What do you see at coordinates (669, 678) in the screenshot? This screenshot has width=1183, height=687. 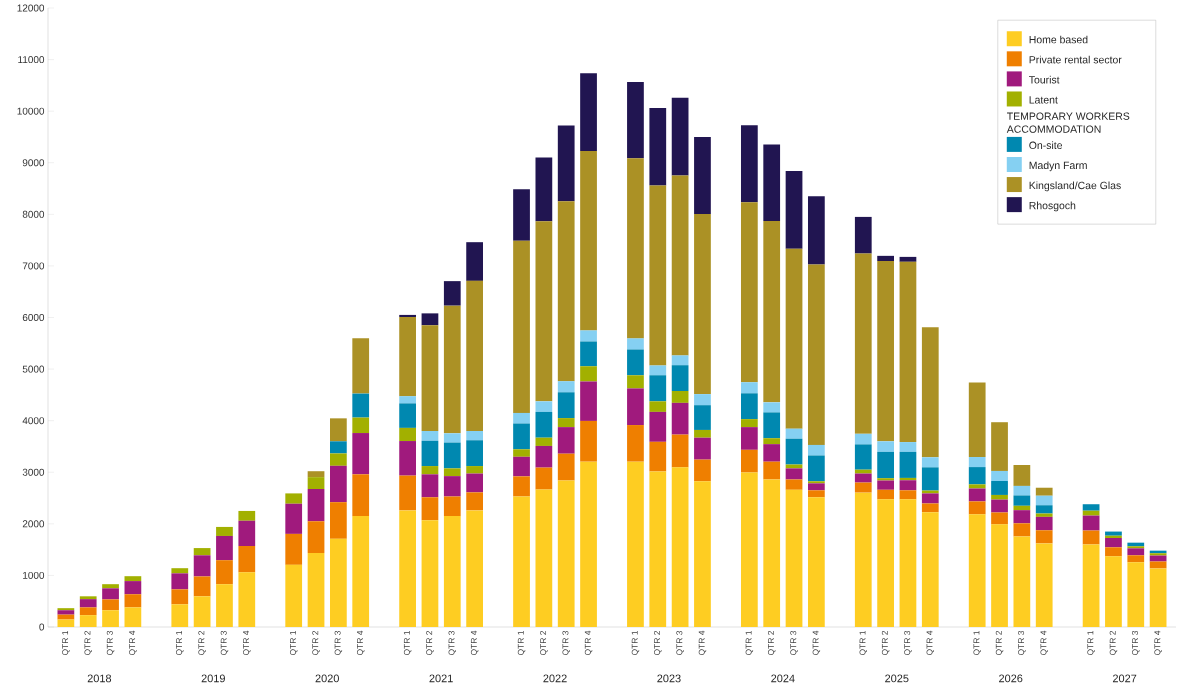 I see `text: 2023` at bounding box center [669, 678].